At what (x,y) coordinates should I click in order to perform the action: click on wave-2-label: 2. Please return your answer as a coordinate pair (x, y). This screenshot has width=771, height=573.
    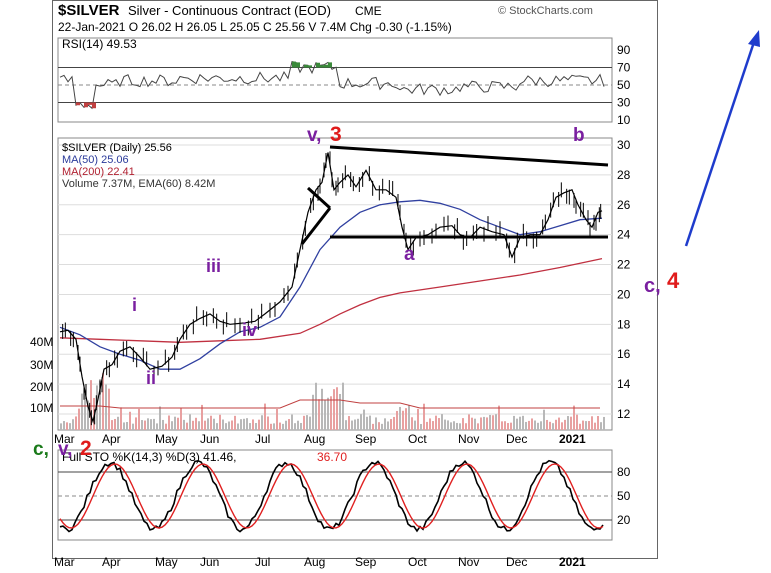
    Looking at the image, I should click on (86, 448).